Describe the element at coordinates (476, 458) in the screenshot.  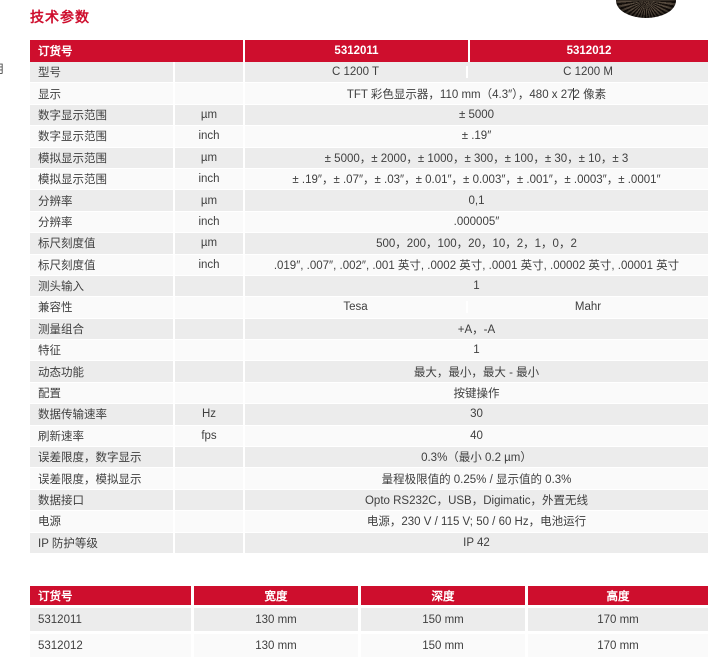
I see `spec-value: 0.3%（最小 0.2 µm）` at that location.